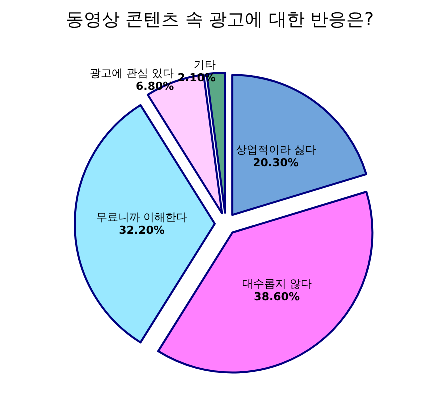 The height and width of the screenshot is (399, 440). I want to click on data-label: 32.20%, so click(142, 230).